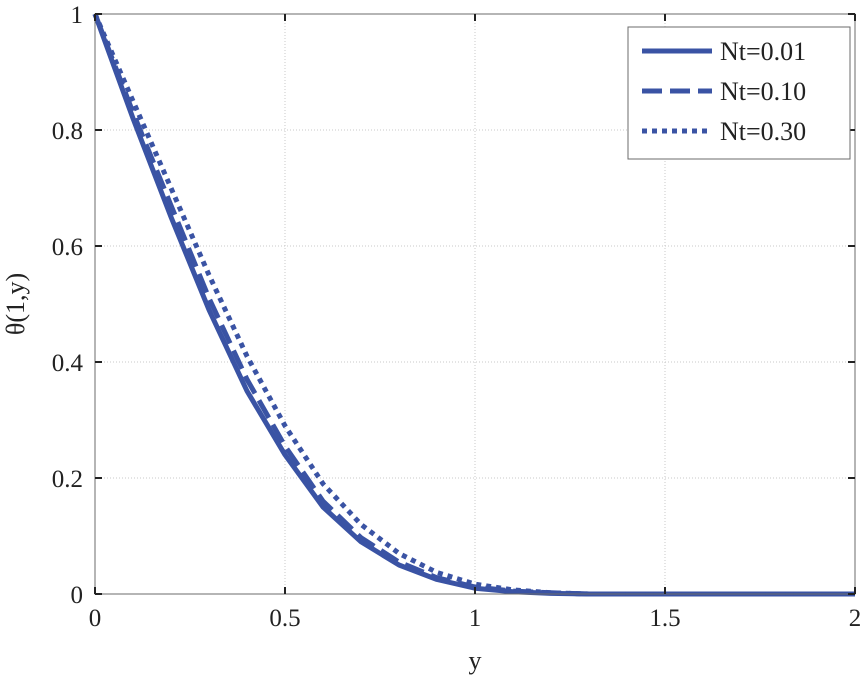  Describe the element at coordinates (68, 363) in the screenshot. I see `y-tick-label: 0.4` at that location.